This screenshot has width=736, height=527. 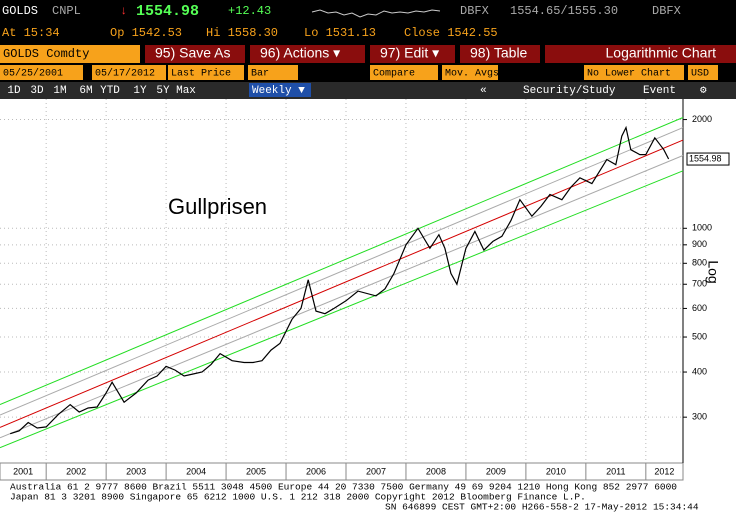 What do you see at coordinates (249, 11) in the screenshot?
I see `change: +12.43` at bounding box center [249, 11].